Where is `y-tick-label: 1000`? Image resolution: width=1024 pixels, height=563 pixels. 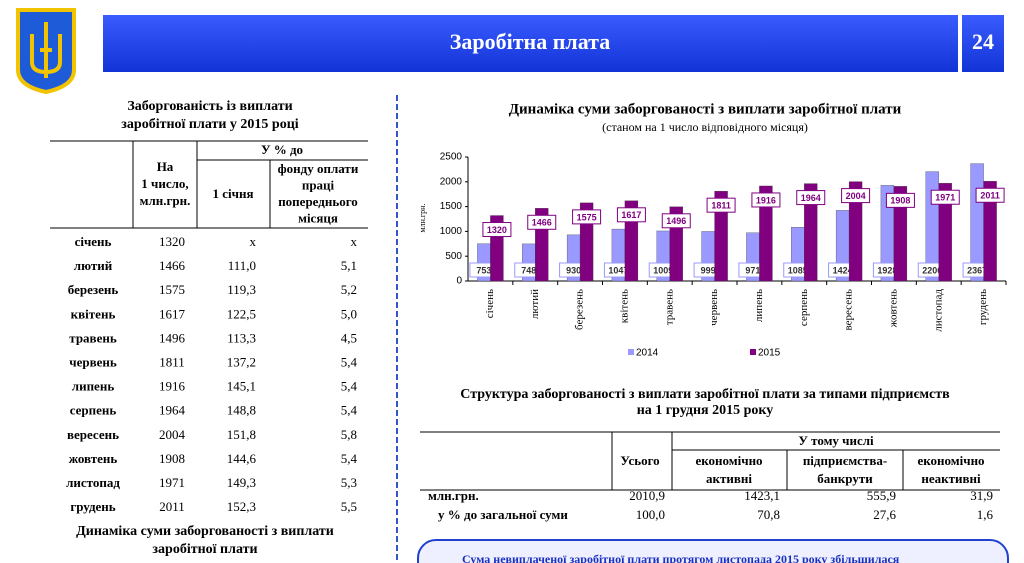 y-tick-label: 1000 is located at coordinates (451, 231).